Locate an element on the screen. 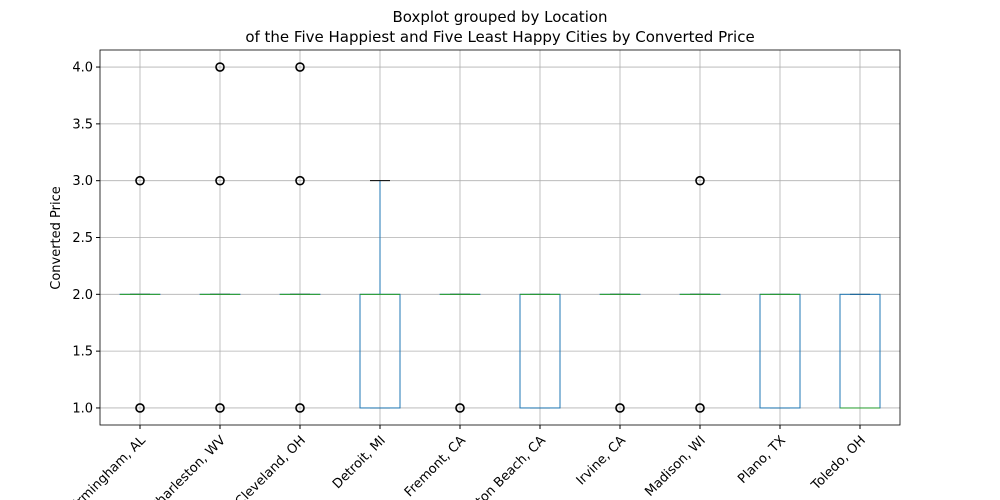 This screenshot has width=1000, height=500. x-tick-label: Detroit, MI is located at coordinates (359, 462).